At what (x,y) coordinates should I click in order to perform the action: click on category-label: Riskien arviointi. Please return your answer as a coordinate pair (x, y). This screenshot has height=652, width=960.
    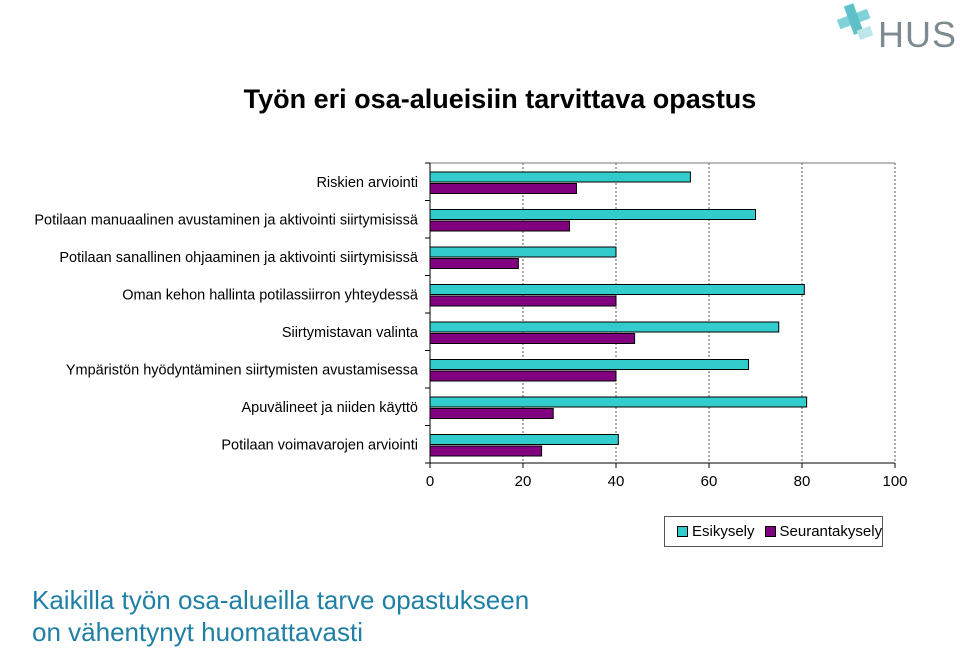
    Looking at the image, I should click on (367, 183).